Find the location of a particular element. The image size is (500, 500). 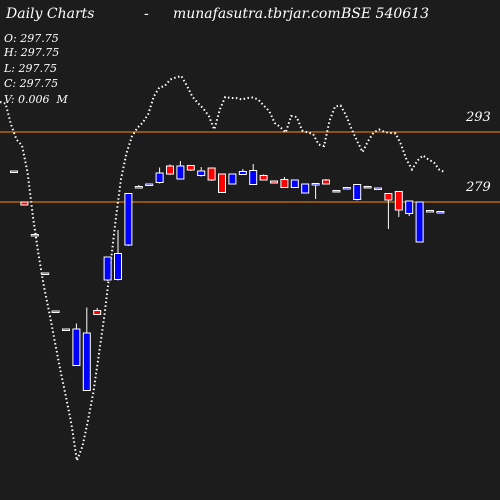

level-lines is located at coordinates (250, 167).